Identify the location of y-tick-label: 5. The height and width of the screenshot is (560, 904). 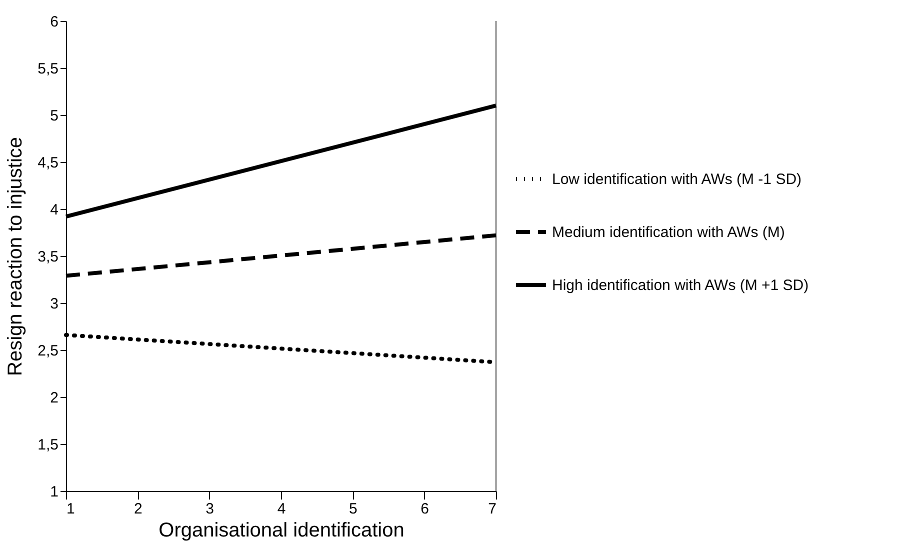
(54, 116).